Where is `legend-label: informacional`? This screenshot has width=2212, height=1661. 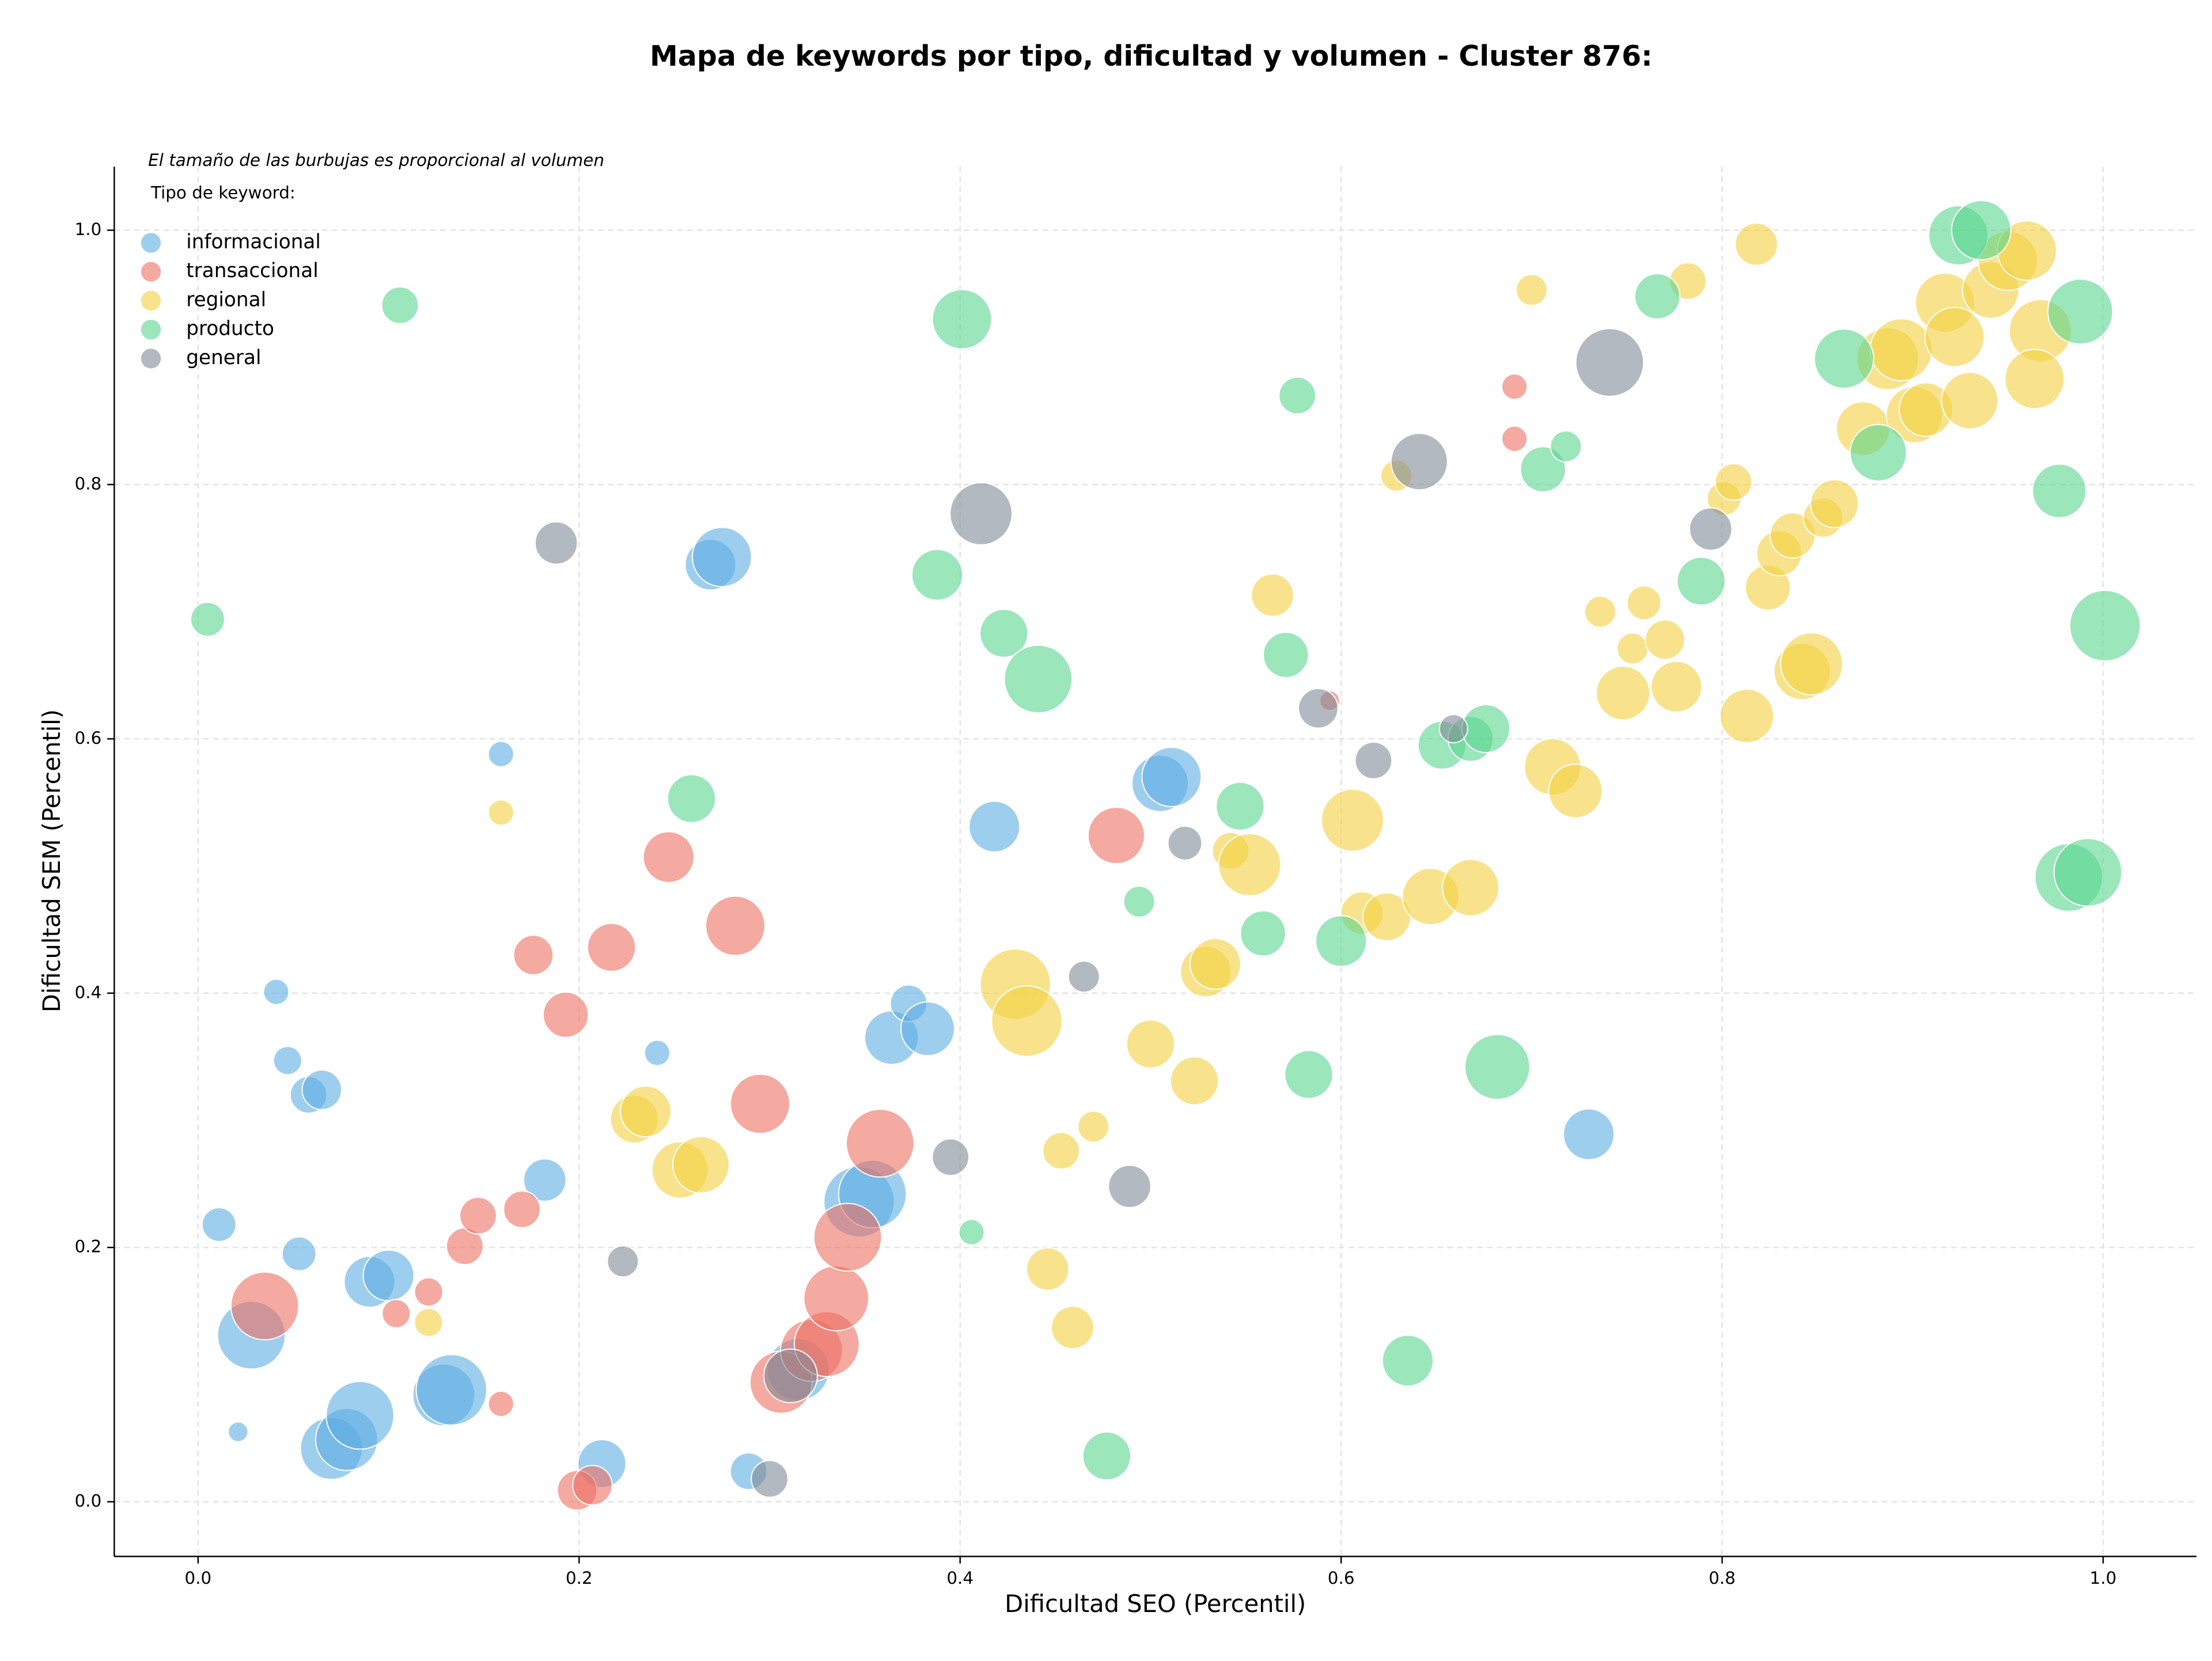 legend-label: informacional is located at coordinates (253, 241).